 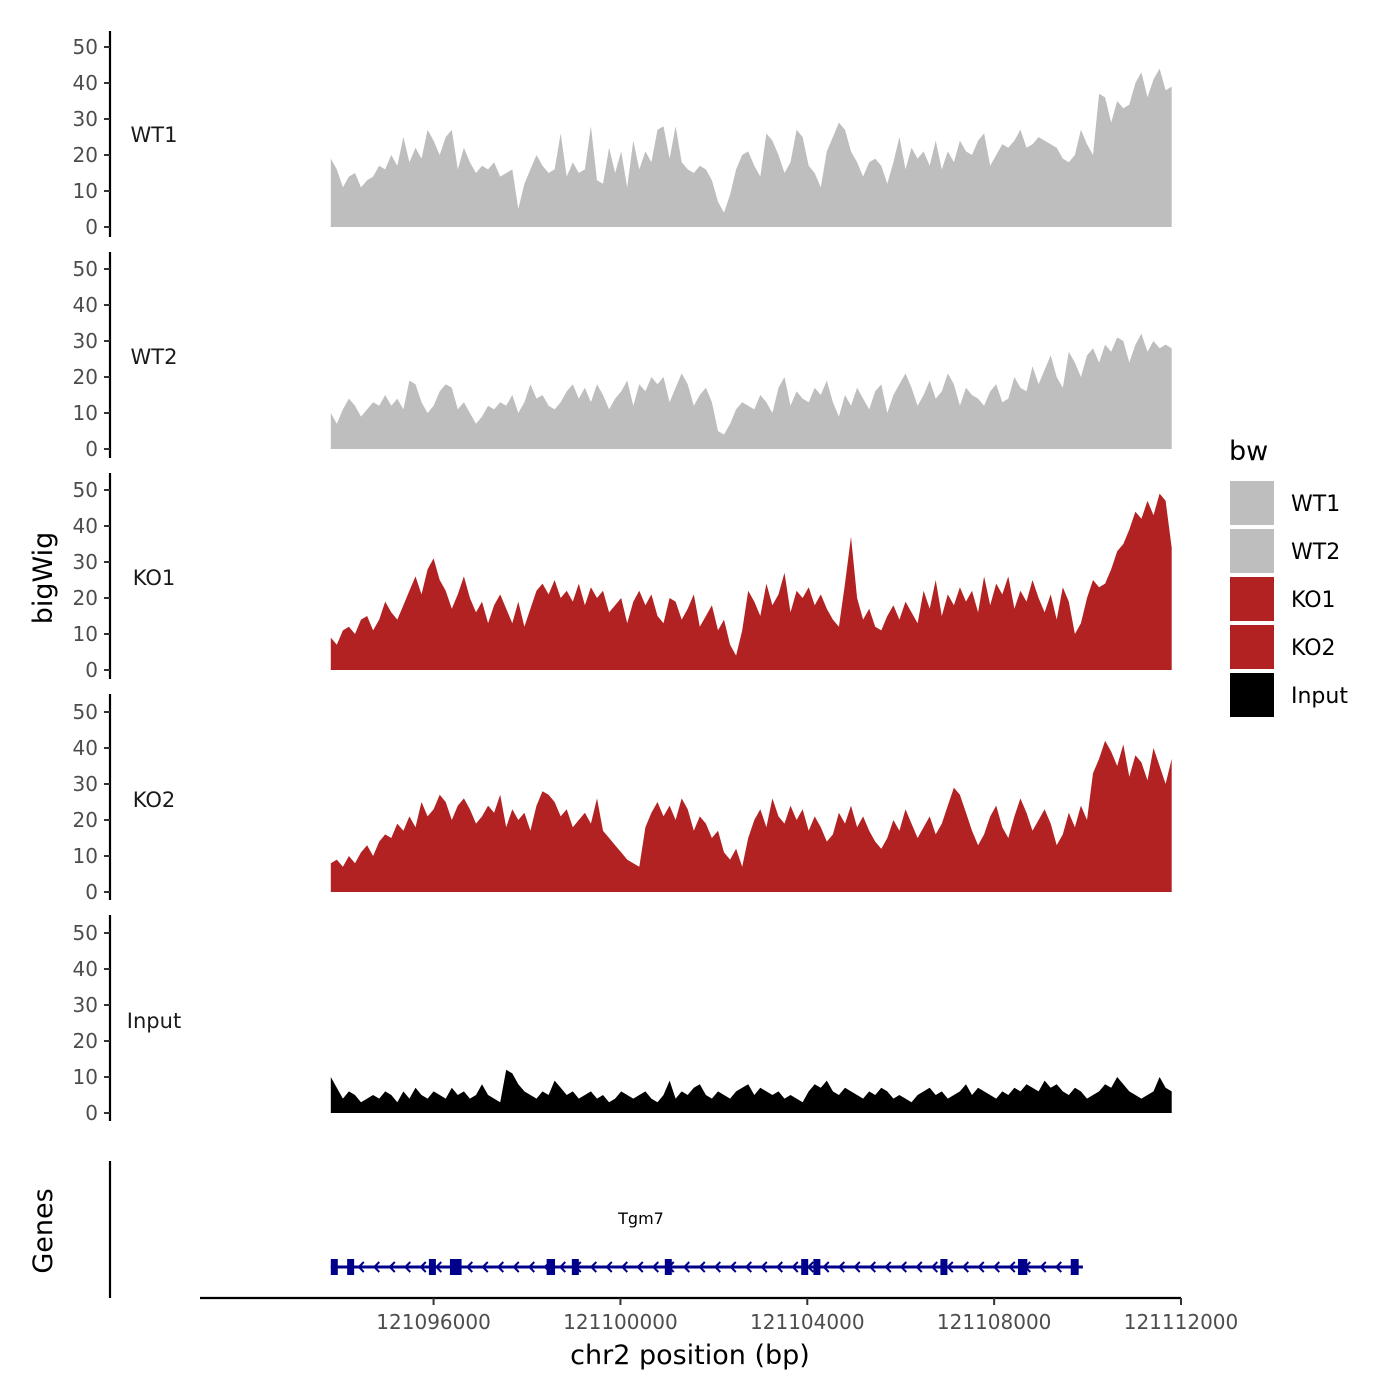 I want to click on genes-panel-title: Genes, so click(x=43, y=1230).